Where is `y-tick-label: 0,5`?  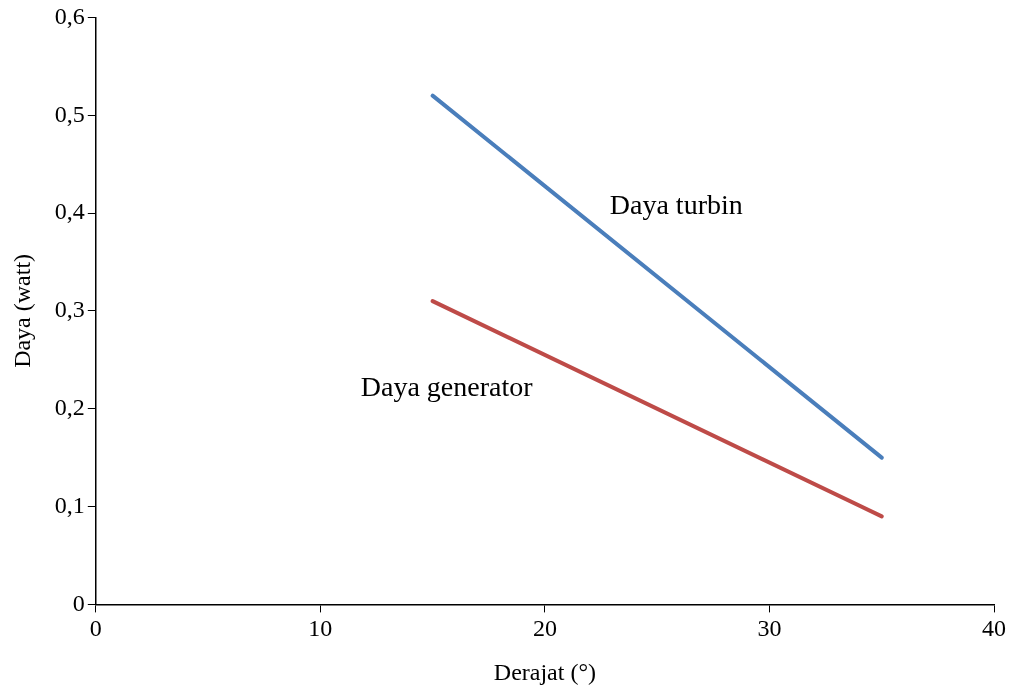 y-tick-label: 0,5 is located at coordinates (69, 113).